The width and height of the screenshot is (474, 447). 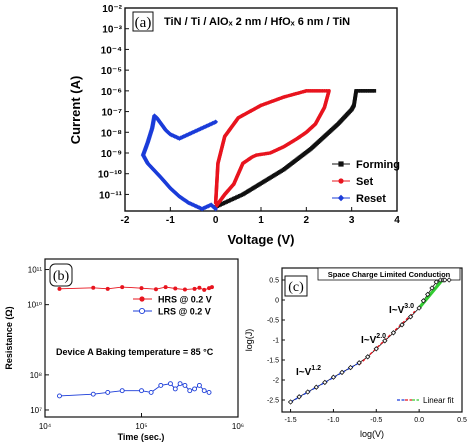 What do you see at coordinates (276, 341) in the screenshot?
I see `panel-c-y-tick-label: -1` at bounding box center [276, 341].